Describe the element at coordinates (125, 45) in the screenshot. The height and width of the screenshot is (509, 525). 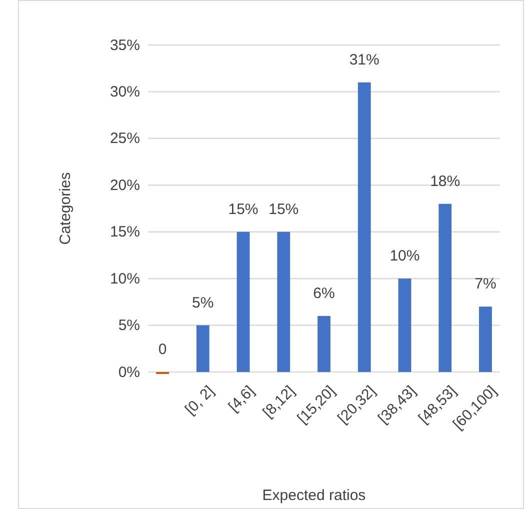
I see `y-tick-label: 35%` at that location.